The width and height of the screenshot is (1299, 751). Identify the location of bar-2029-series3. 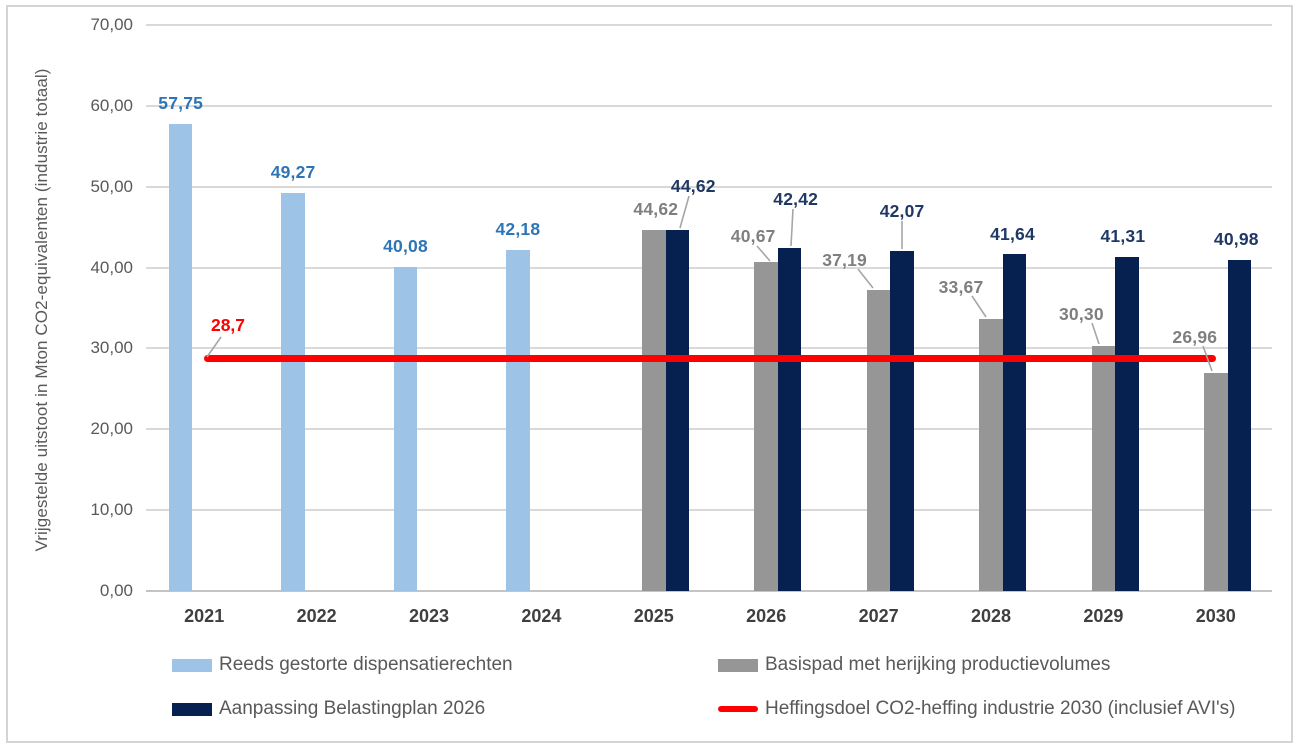
(1127, 423).